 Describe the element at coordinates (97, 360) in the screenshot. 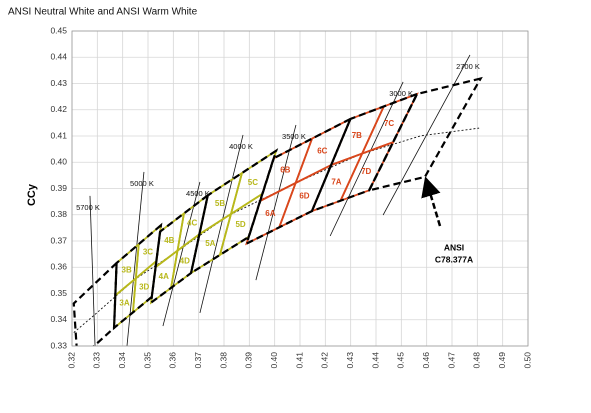

I see `x-tick-label: 0.33` at that location.